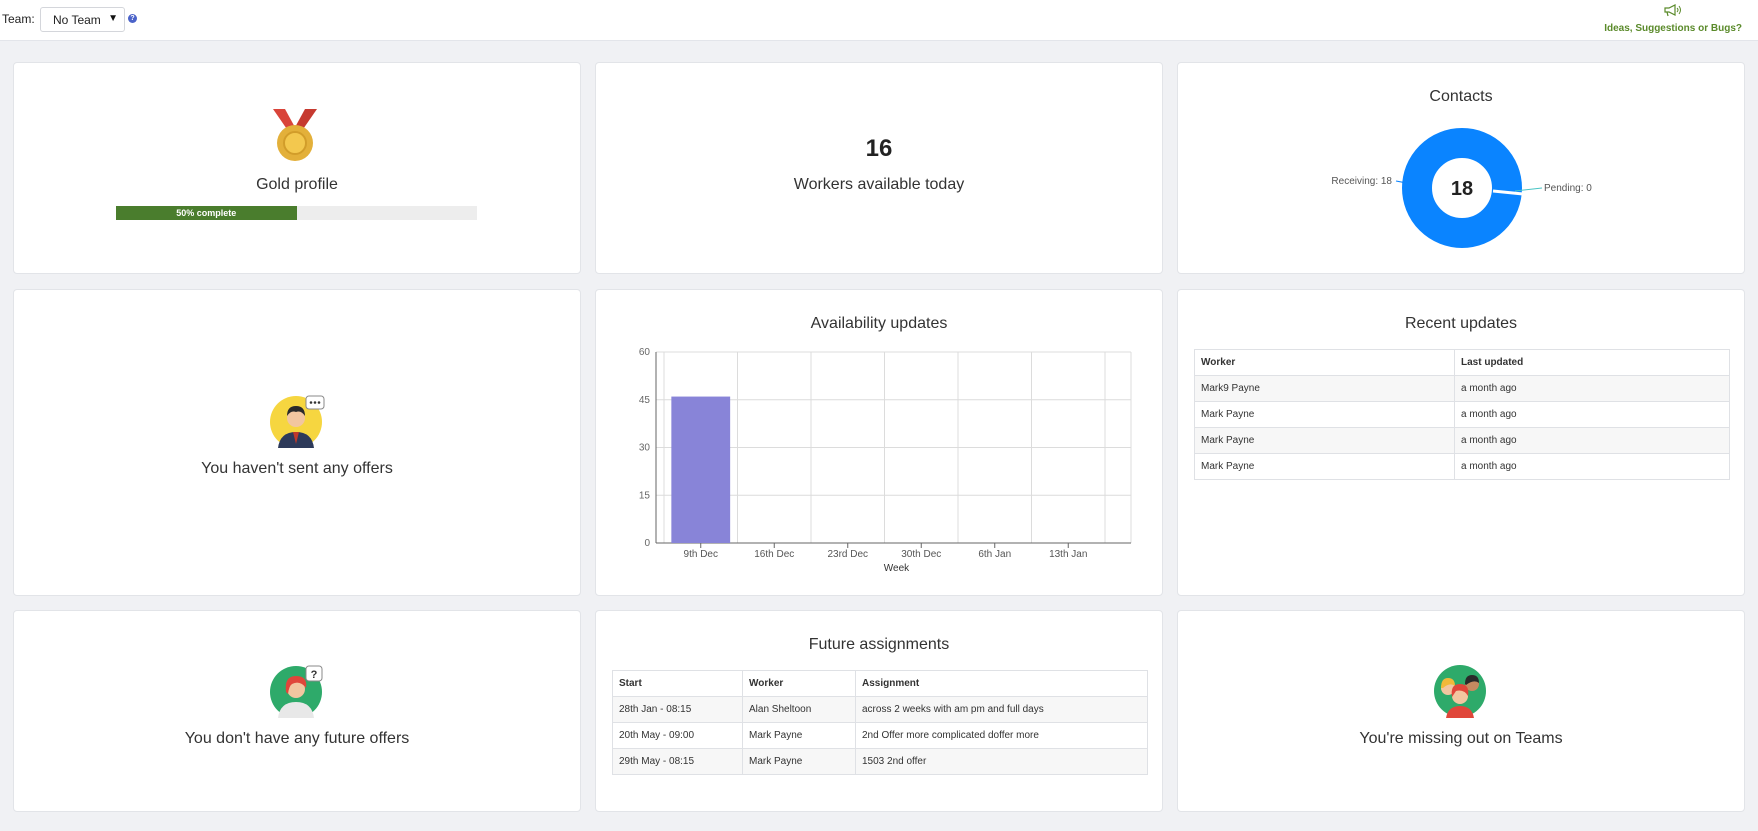 This screenshot has width=1758, height=831. Describe the element at coordinates (879, 184) in the screenshot. I see `workers-label: Workers available today` at that location.